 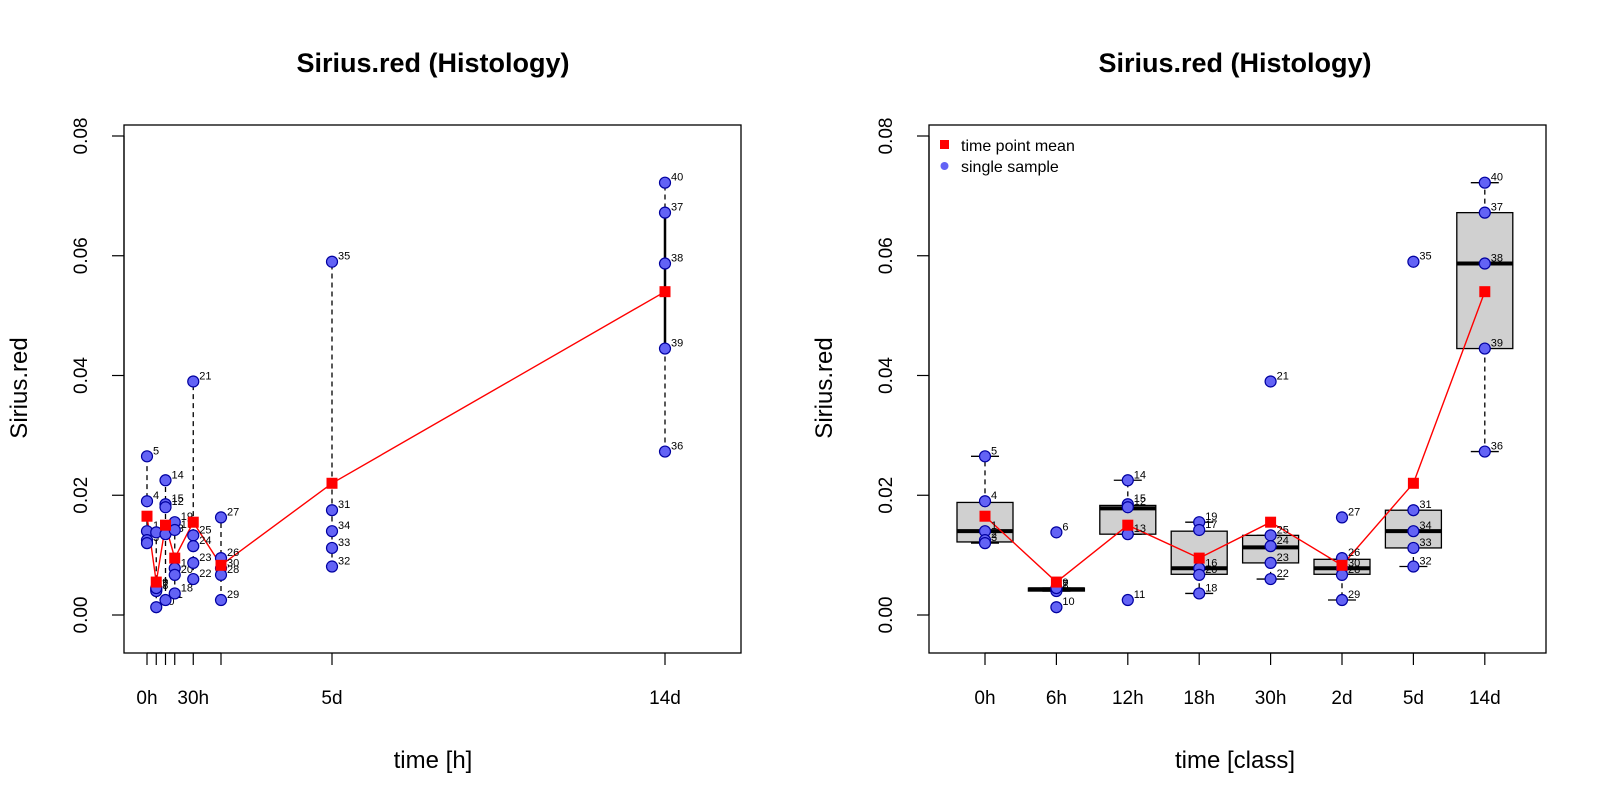 I want to click on sample-label: 37, so click(x=677, y=208).